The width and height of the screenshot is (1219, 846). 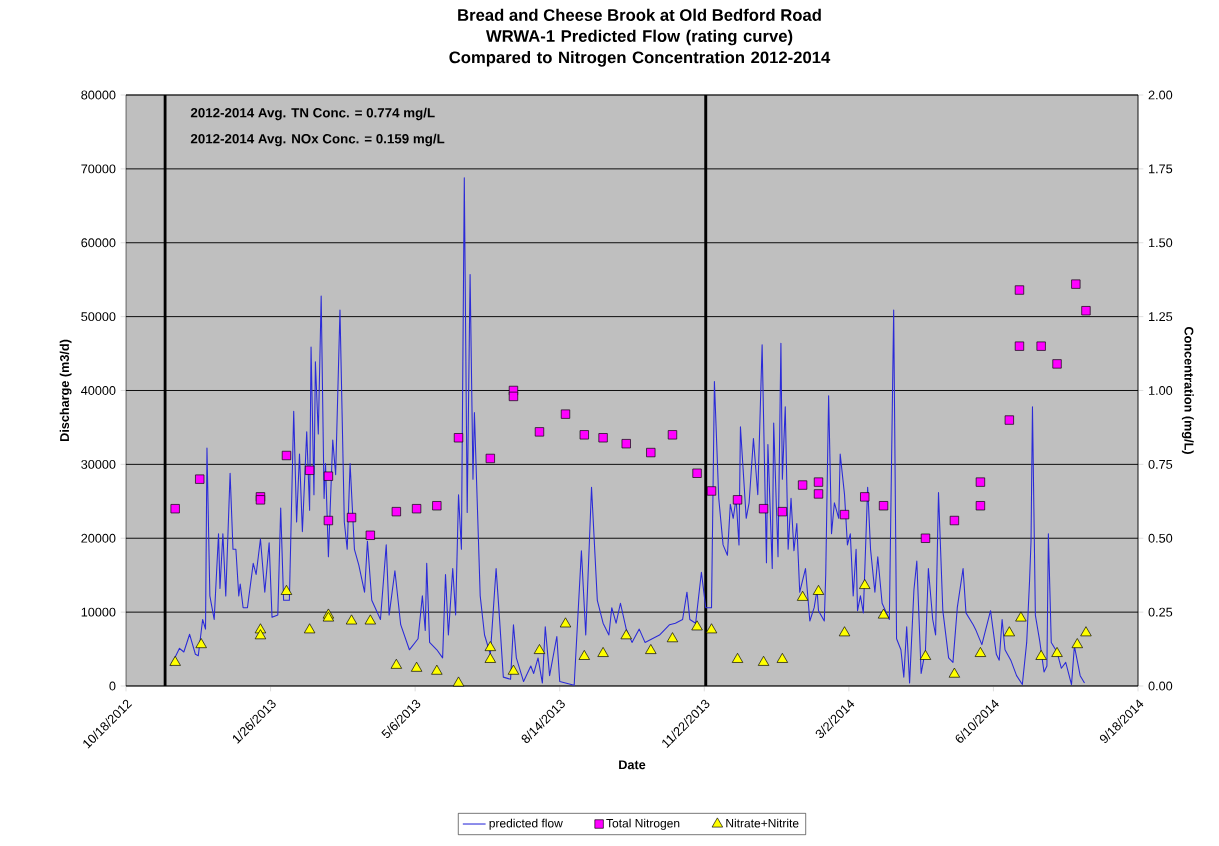 What do you see at coordinates (640, 48) in the screenshot?
I see `chart-subtitle: WRWA-1 Predicted Flow (rating curve) Compared to Nitrogen Concentration 2012-2014` at bounding box center [640, 48].